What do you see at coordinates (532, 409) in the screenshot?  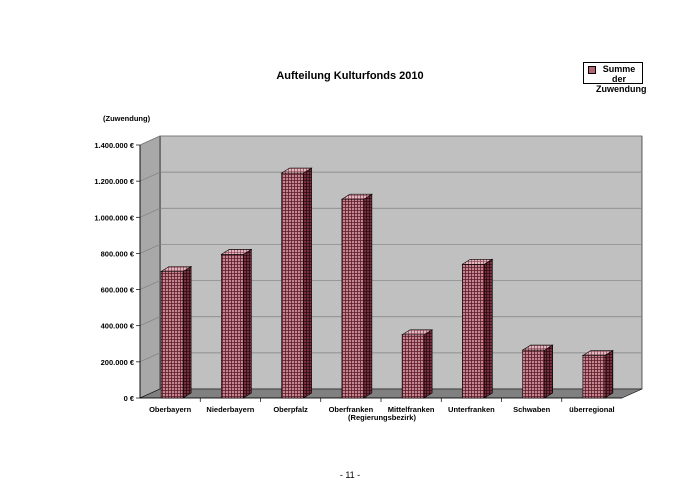 I see `x-tick-label: Schwaben` at bounding box center [532, 409].